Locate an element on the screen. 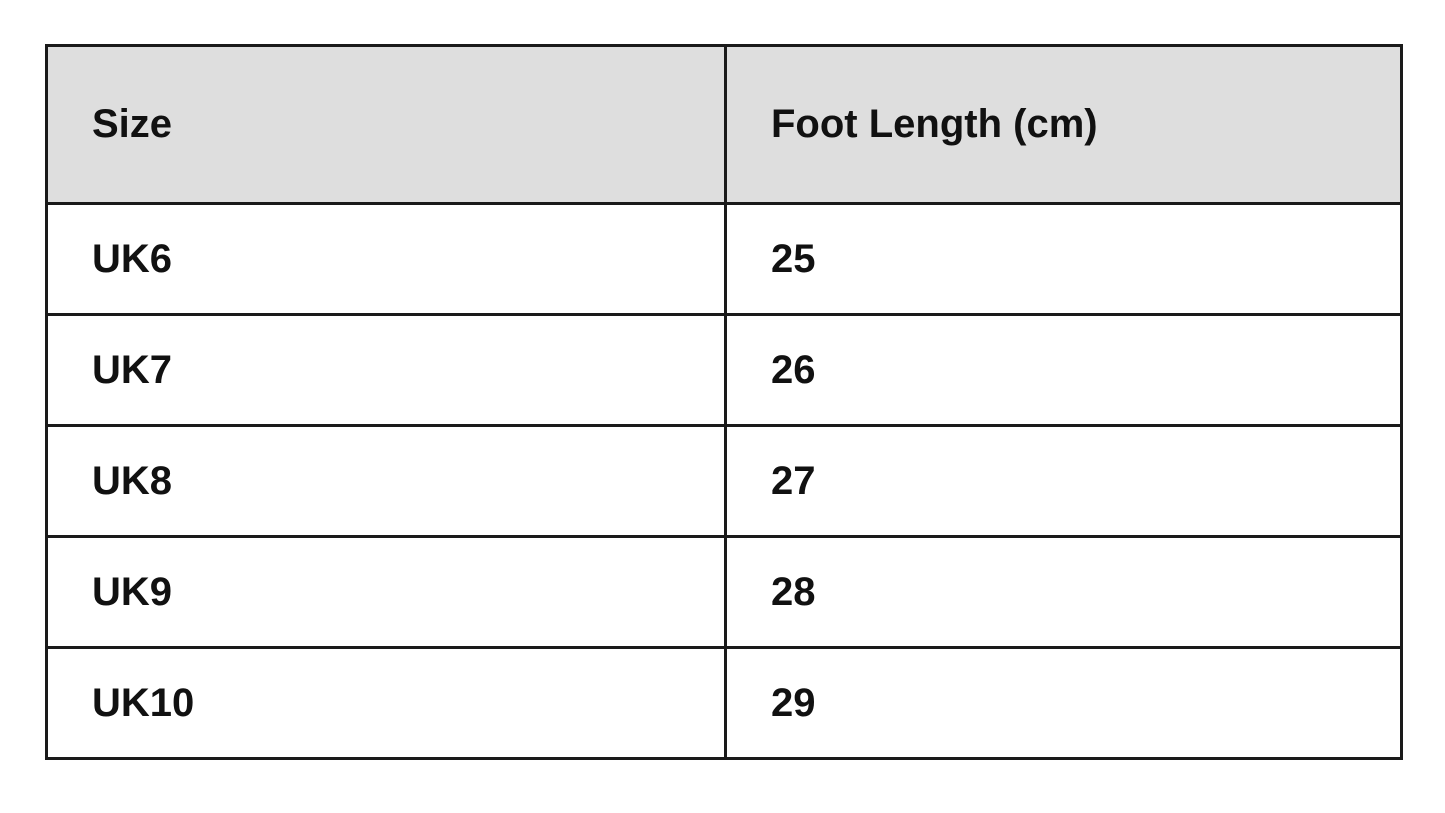 This screenshot has height=813, width=1445. header-size: Size is located at coordinates (386, 124).